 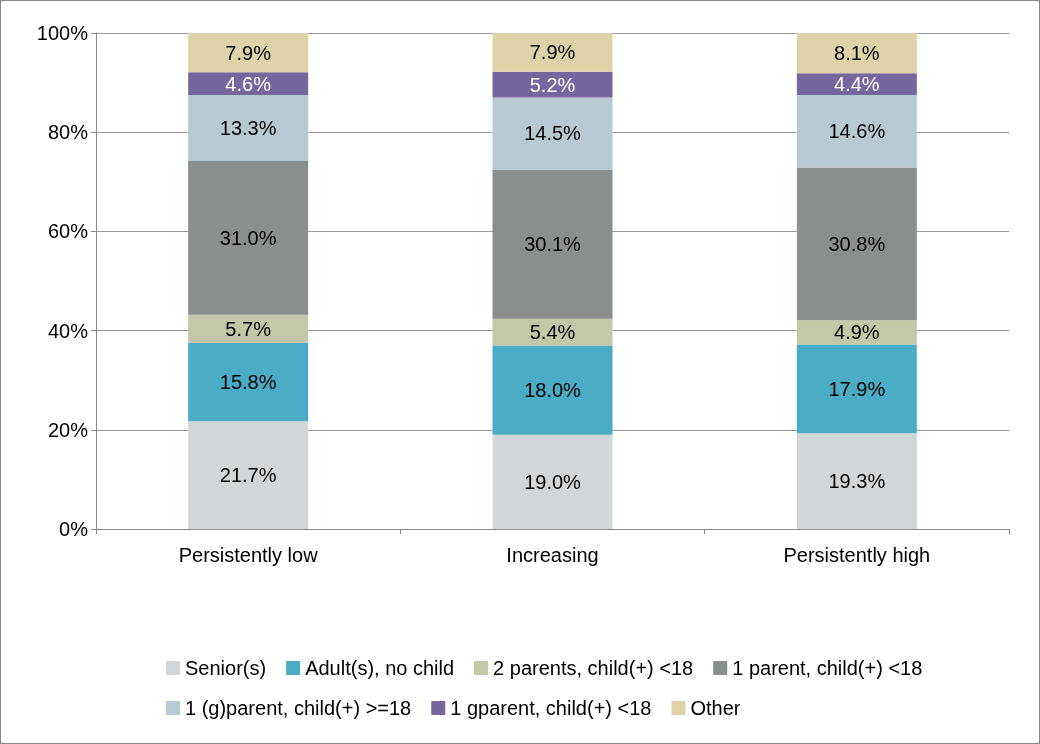 I want to click on legend-label: 1 gparent, child(+) <18, so click(x=551, y=708).